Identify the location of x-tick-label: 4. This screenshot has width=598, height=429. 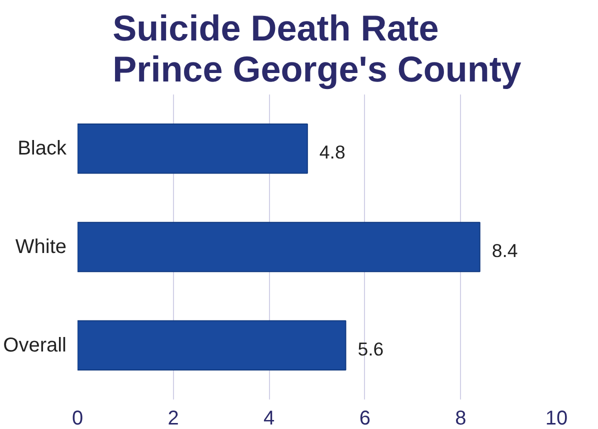
(269, 418).